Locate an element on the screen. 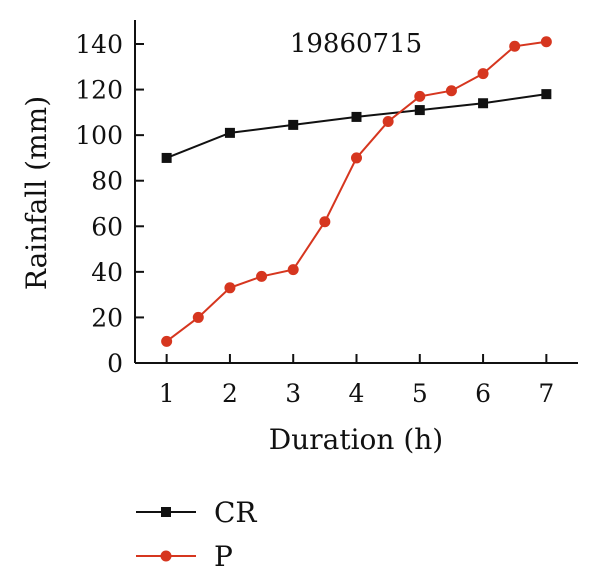 This screenshot has height=588, width=600. legend: CR P is located at coordinates (196, 534).